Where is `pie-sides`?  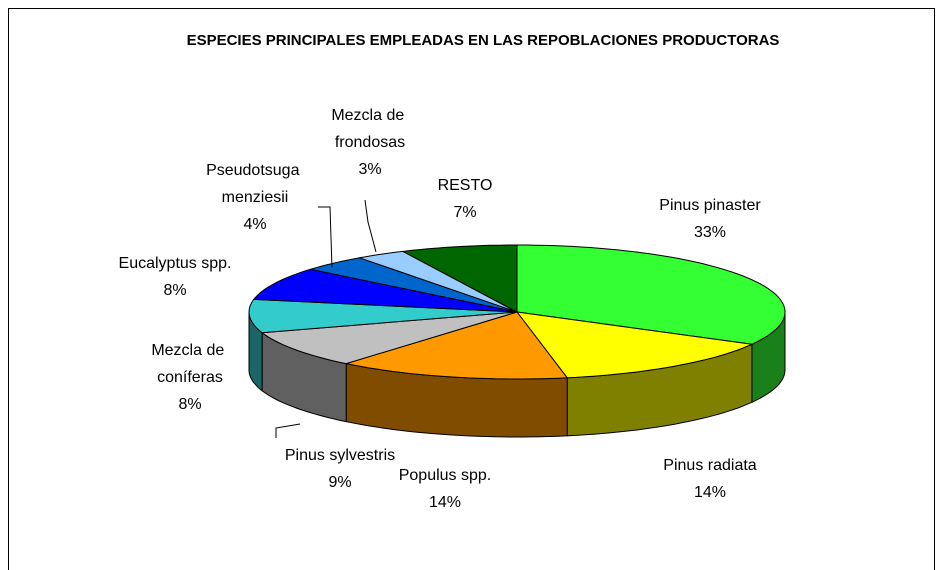 pie-sides is located at coordinates (517, 374).